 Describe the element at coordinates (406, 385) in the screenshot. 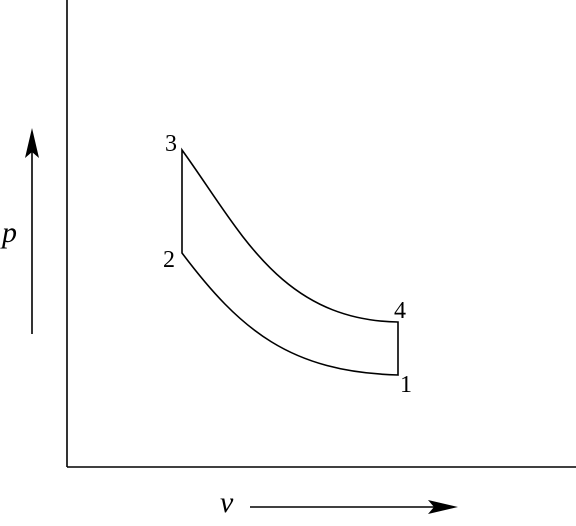

I see `point-label: 1` at that location.